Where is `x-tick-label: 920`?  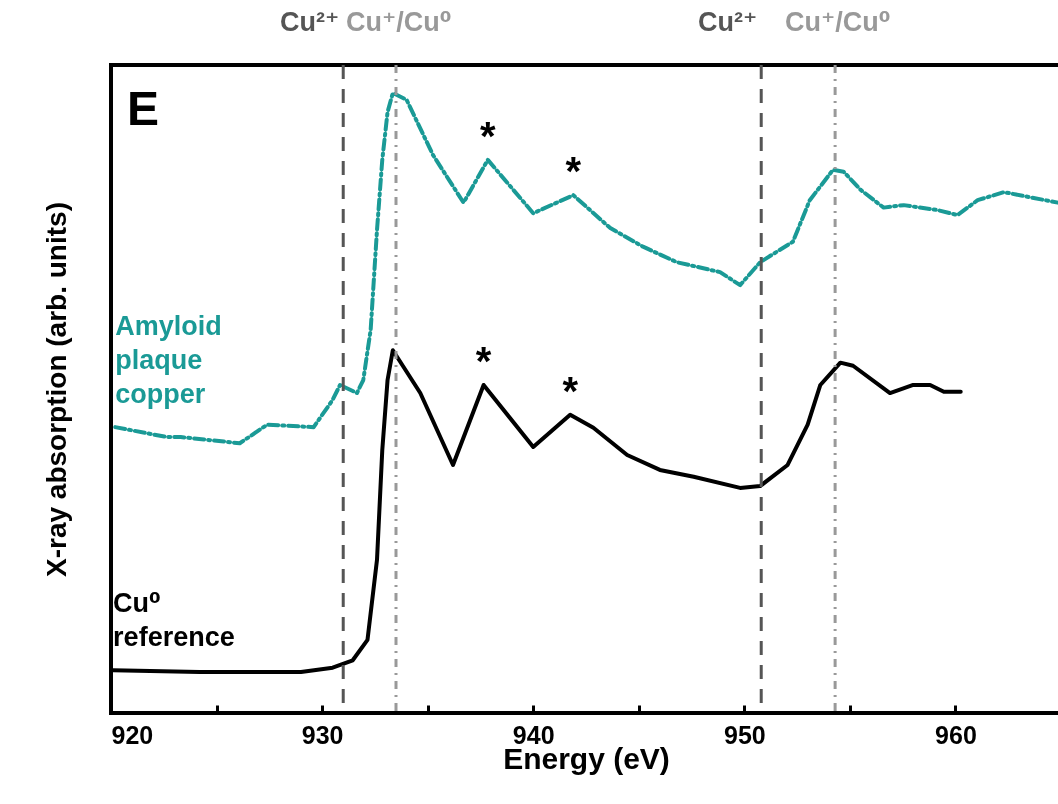
x-tick-label: 920 is located at coordinates (132, 734).